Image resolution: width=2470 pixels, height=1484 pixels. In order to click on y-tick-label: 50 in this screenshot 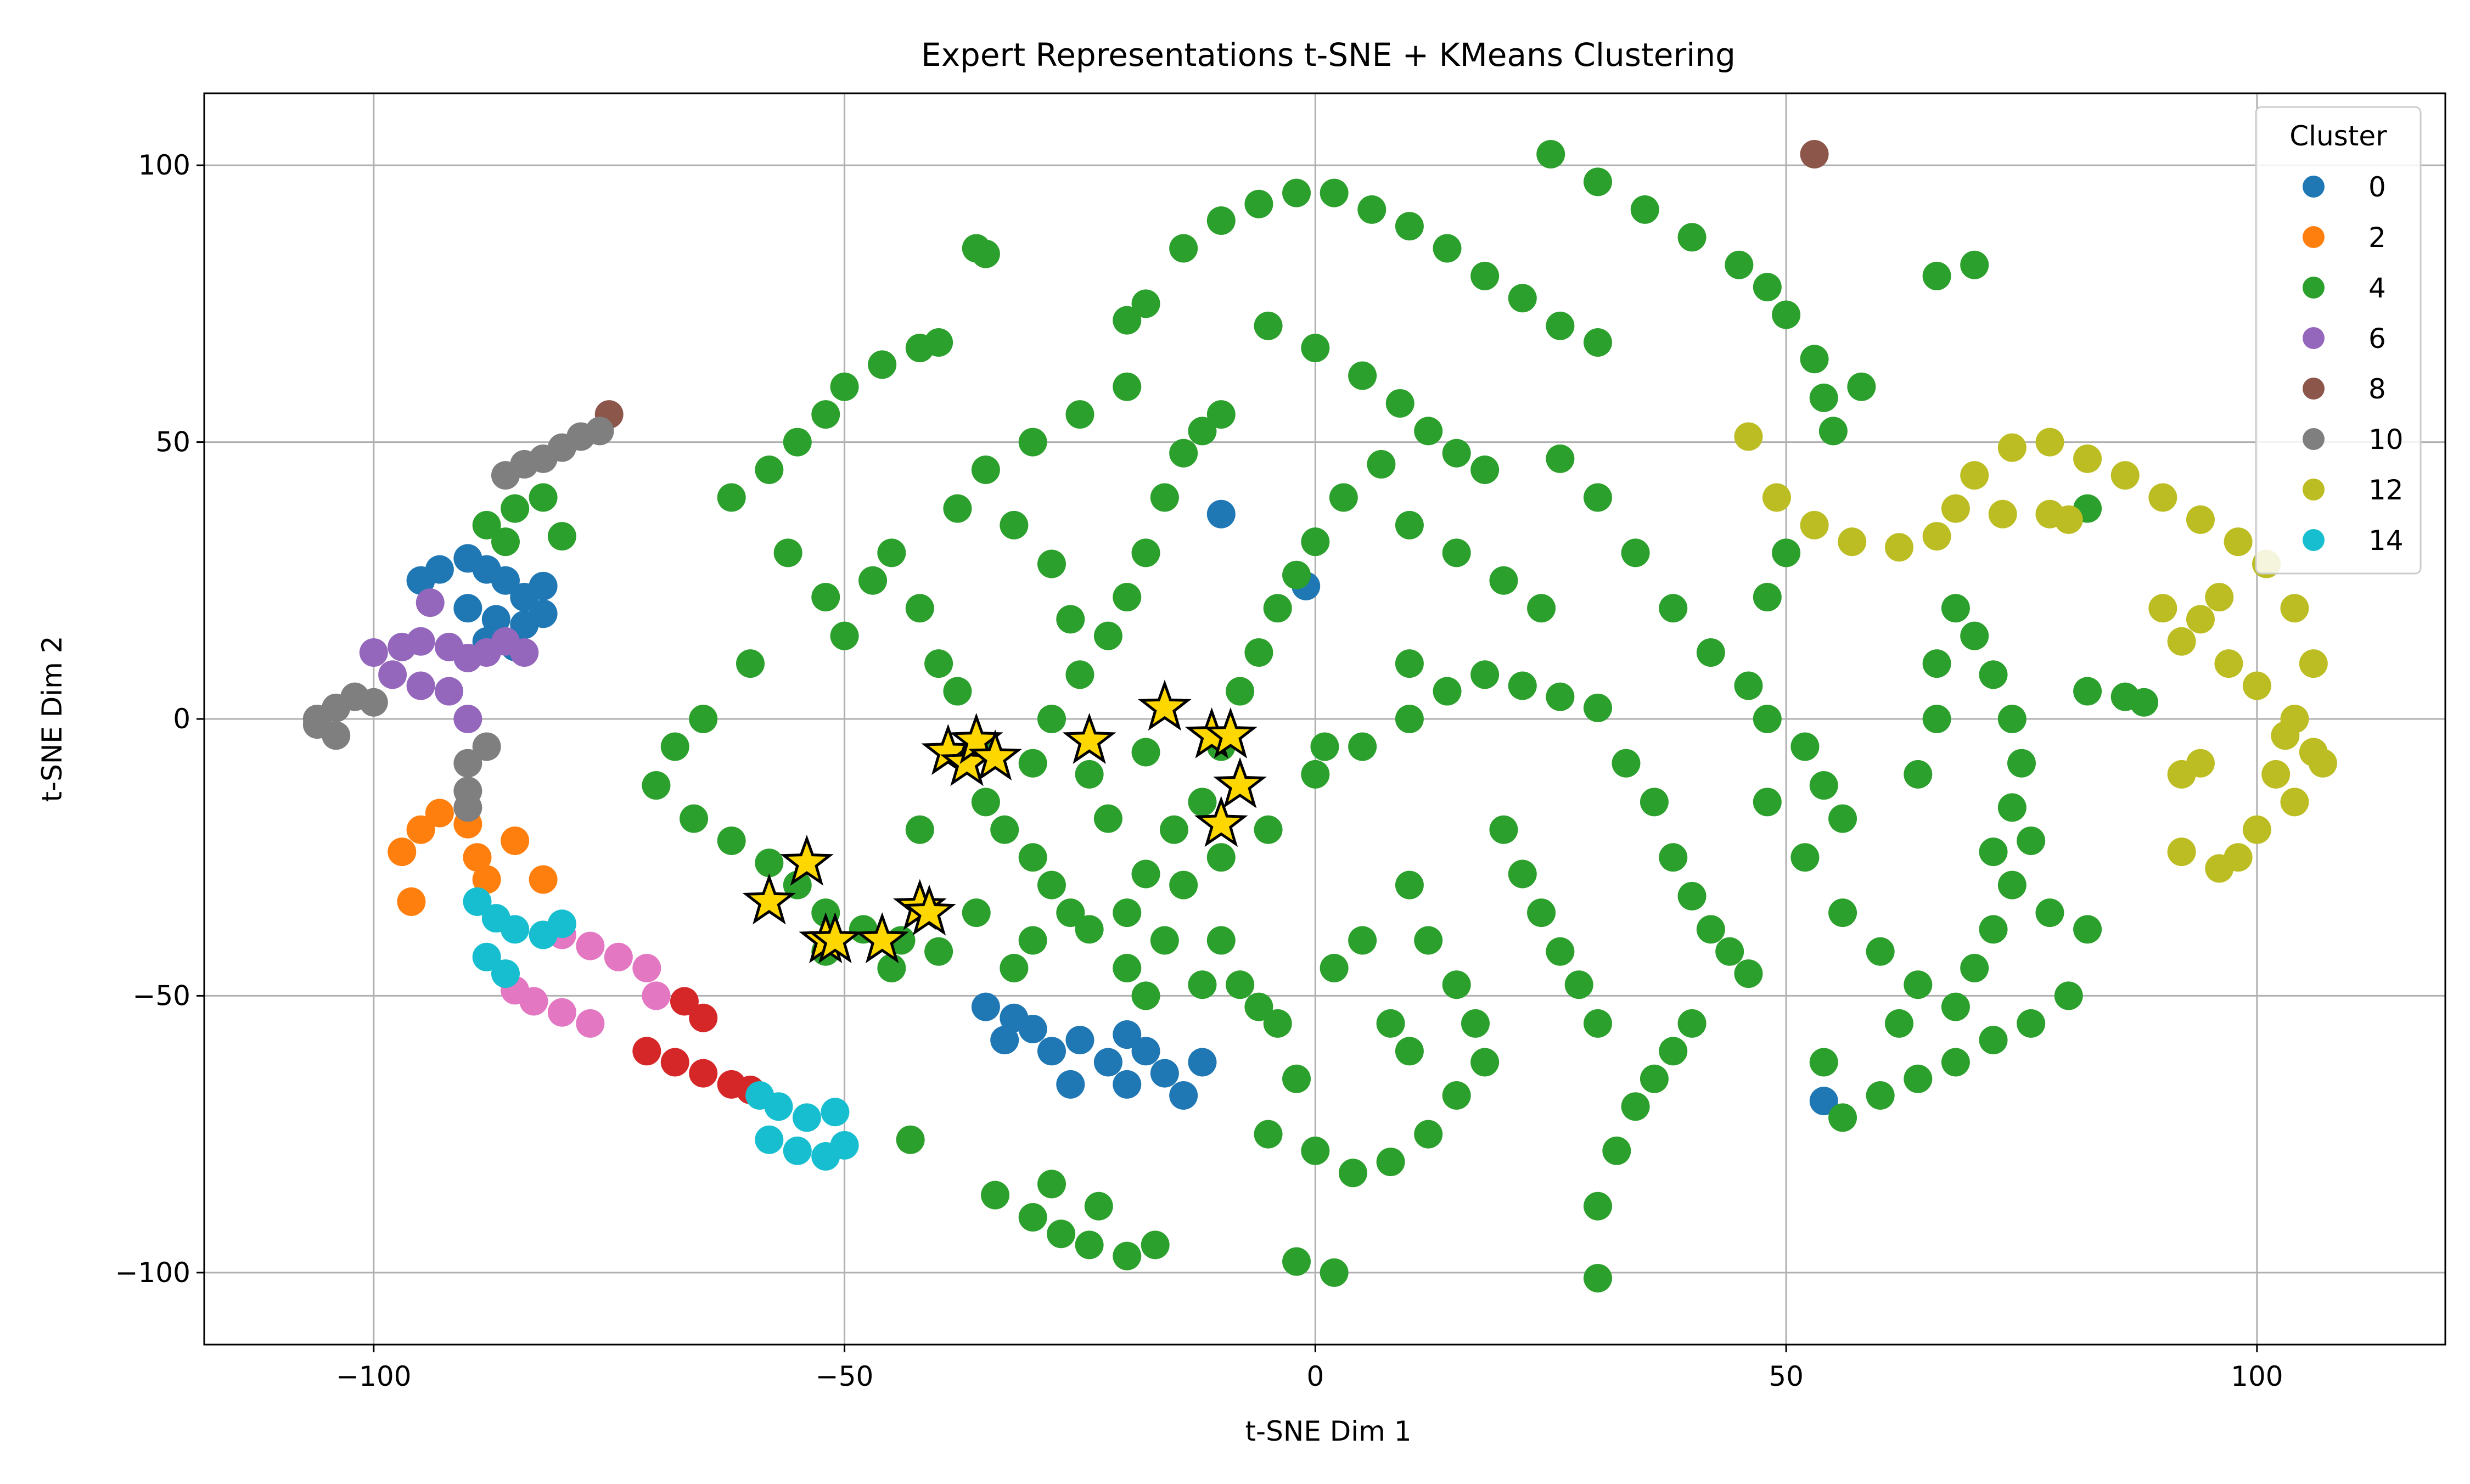, I will do `click(172, 442)`.